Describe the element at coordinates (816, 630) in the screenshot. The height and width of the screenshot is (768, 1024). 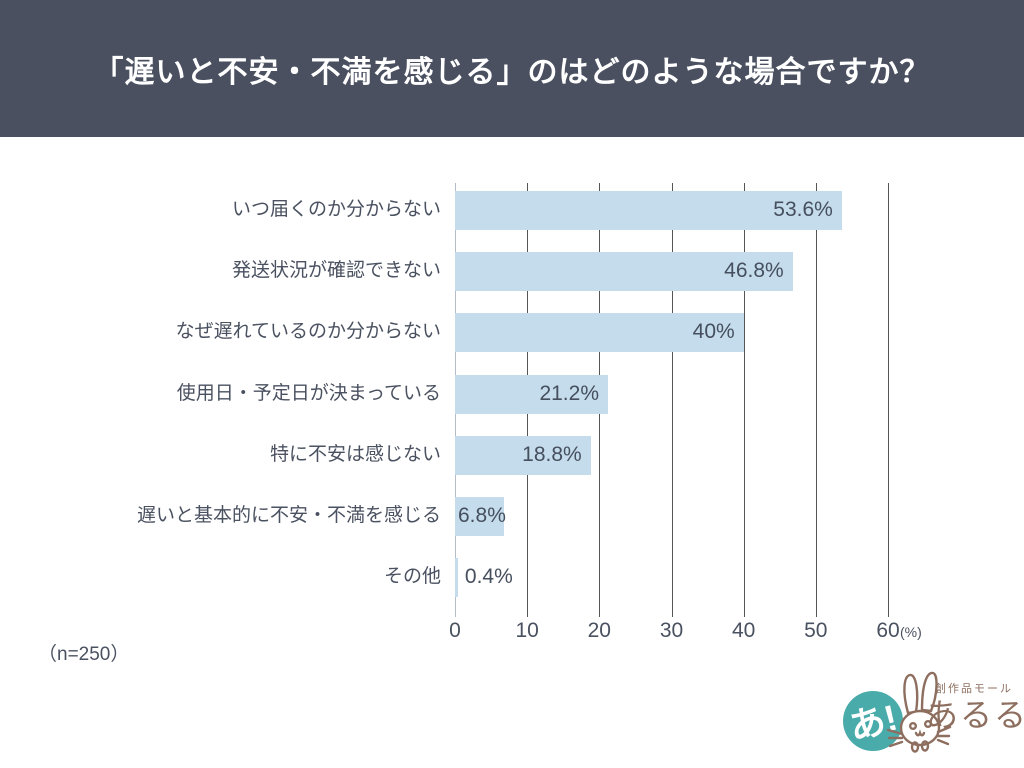
I see `x-tick-label: 50` at that location.